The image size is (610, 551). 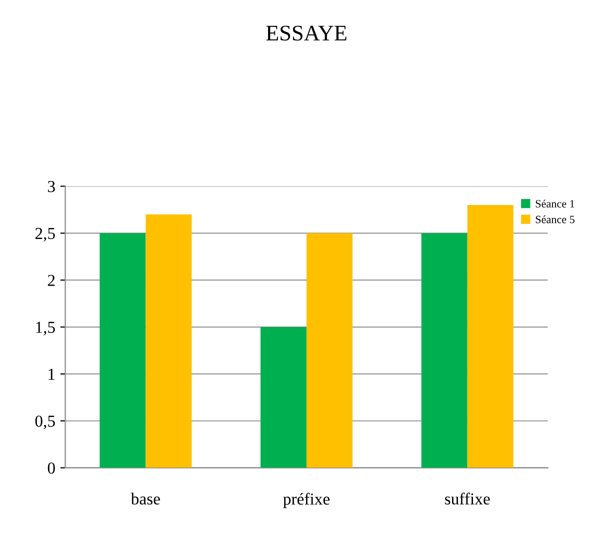 What do you see at coordinates (306, 500) in the screenshot?
I see `x-tick-label: préfixe` at bounding box center [306, 500].